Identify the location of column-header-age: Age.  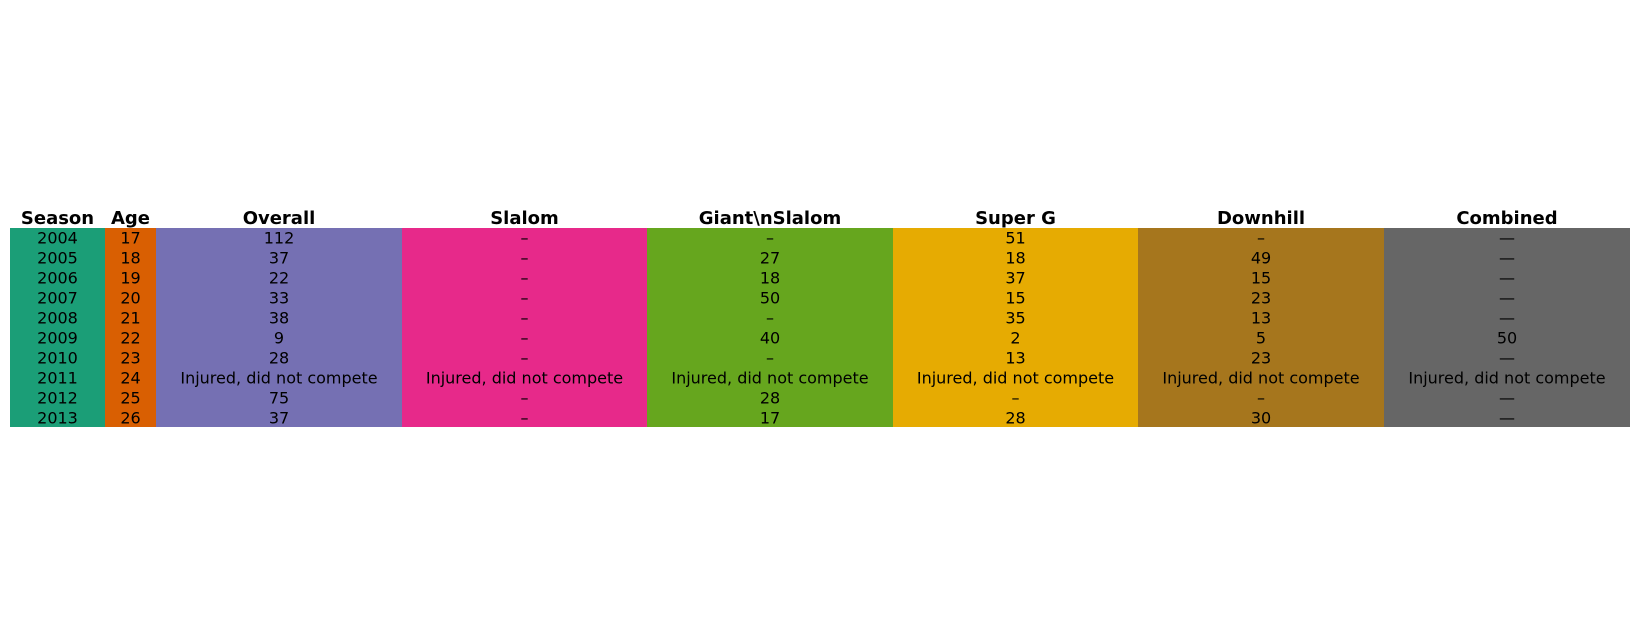
(130, 218).